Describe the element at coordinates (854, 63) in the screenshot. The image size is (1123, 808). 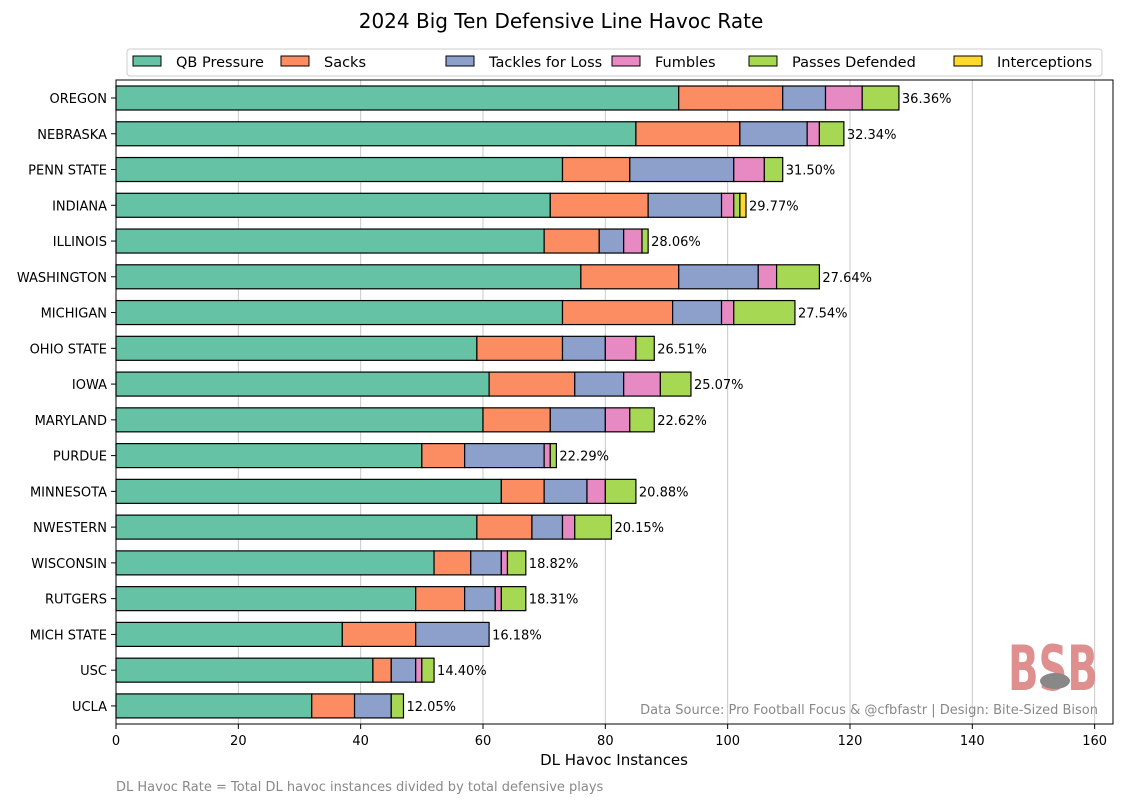
I see `legend-label: Passes Defended` at that location.